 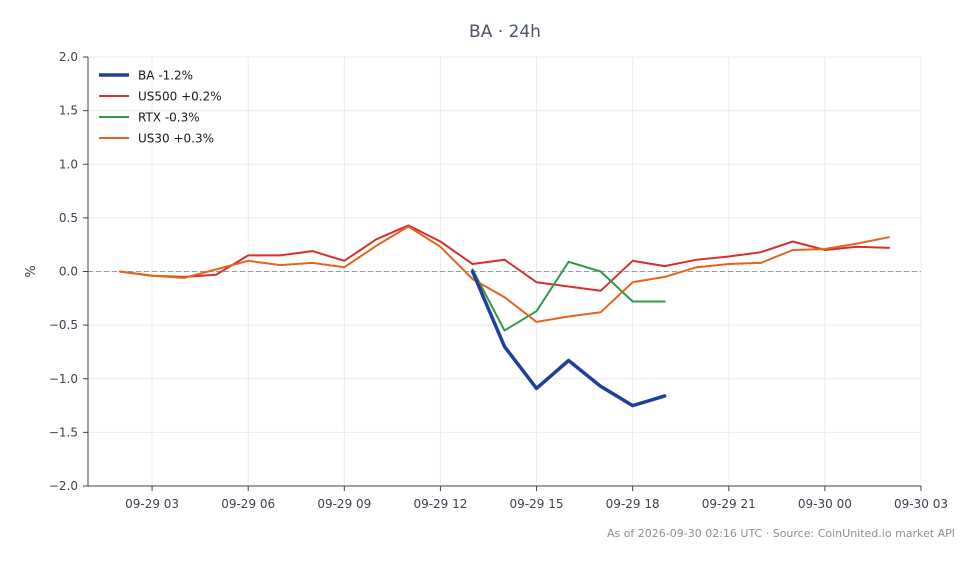 I want to click on series-line-us500, so click(x=504, y=258).